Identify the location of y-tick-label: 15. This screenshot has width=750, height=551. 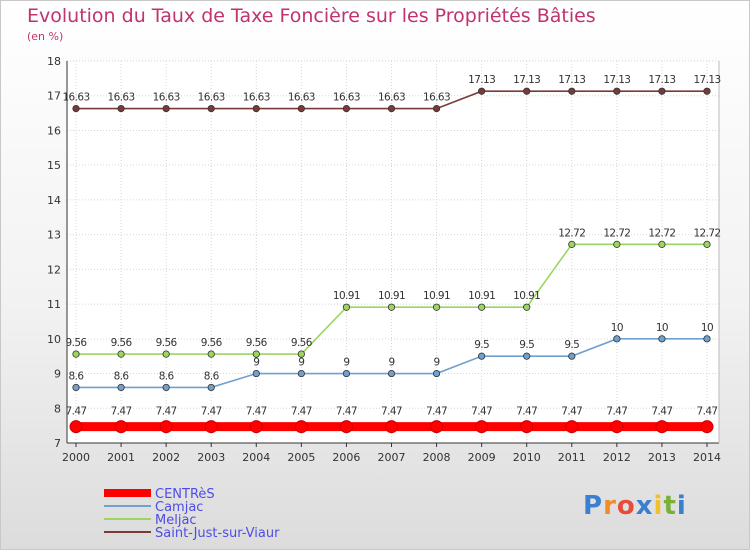
(54, 165).